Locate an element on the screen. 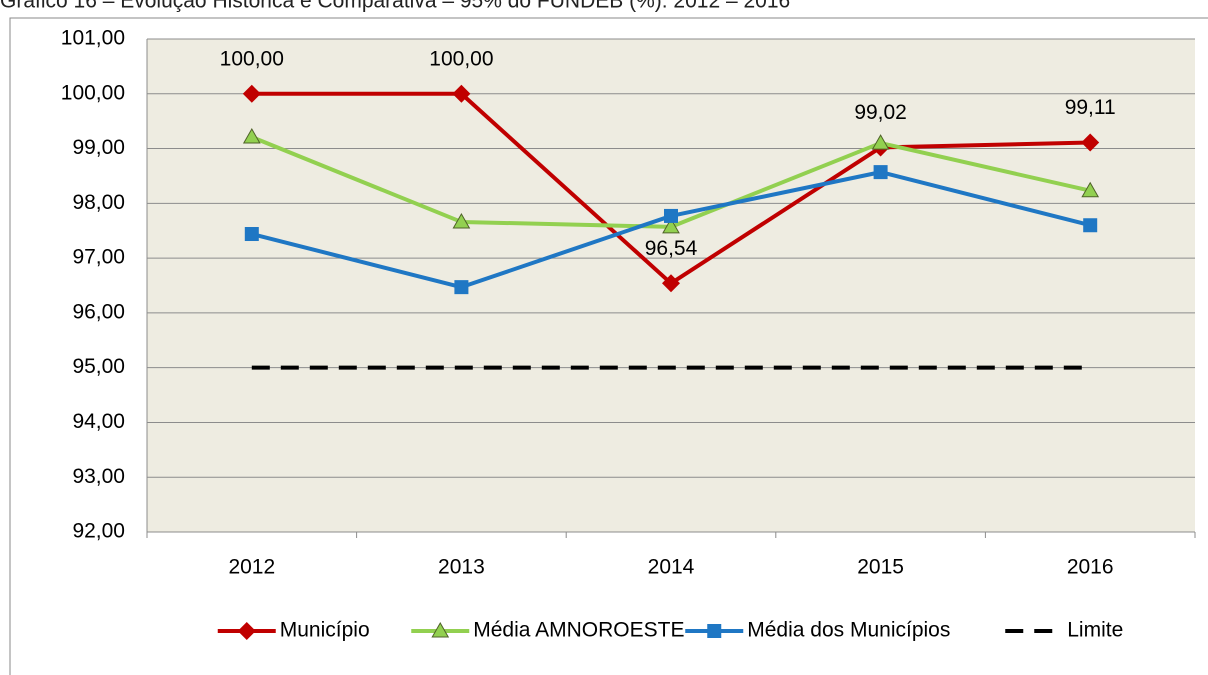 The height and width of the screenshot is (675, 1208). y-tick-label: 92,00 is located at coordinates (98, 531).